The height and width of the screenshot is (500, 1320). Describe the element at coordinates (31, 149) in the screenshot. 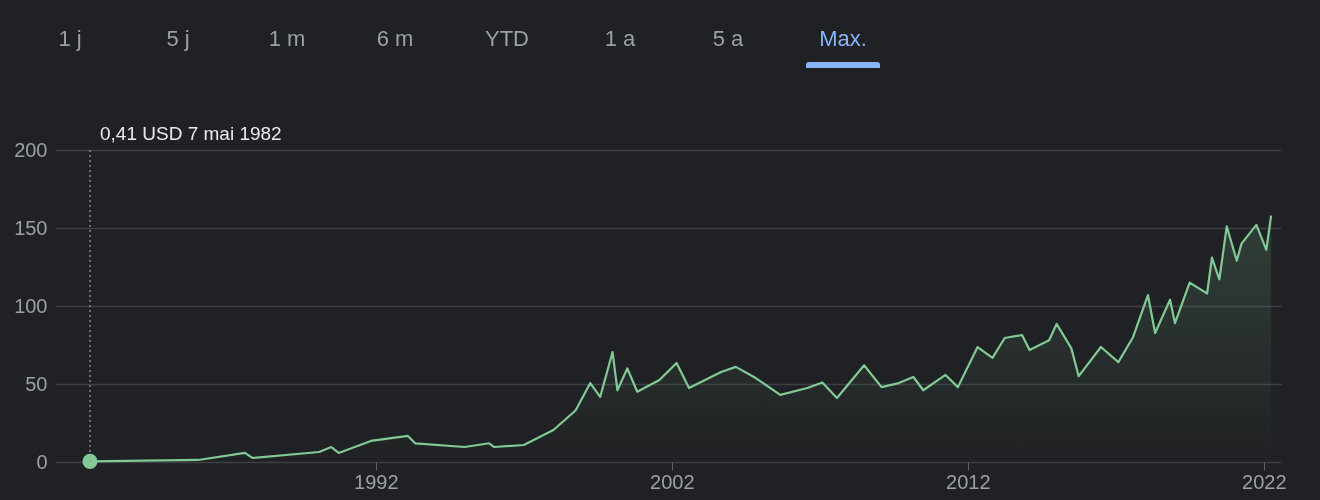

I see `y-tick-label: 200` at that location.